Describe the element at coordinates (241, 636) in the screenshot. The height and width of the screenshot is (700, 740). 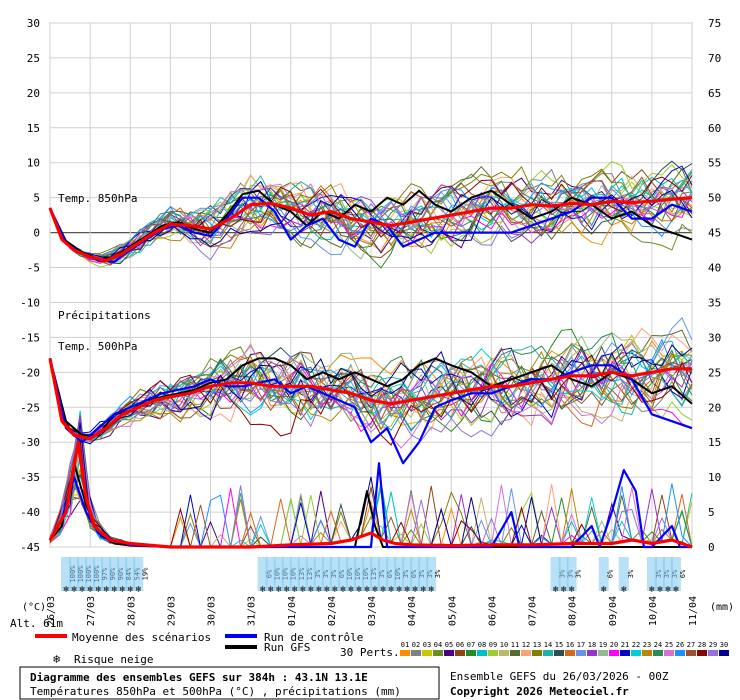
I see `legend-control-swatch` at that location.